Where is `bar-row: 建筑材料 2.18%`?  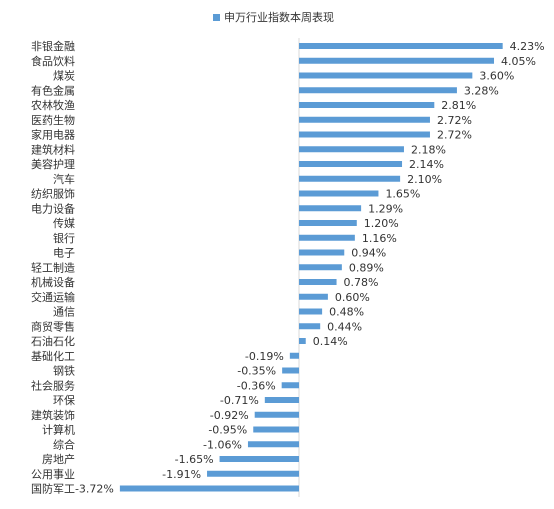 bar-row: 建筑材料 2.18% is located at coordinates (238, 149).